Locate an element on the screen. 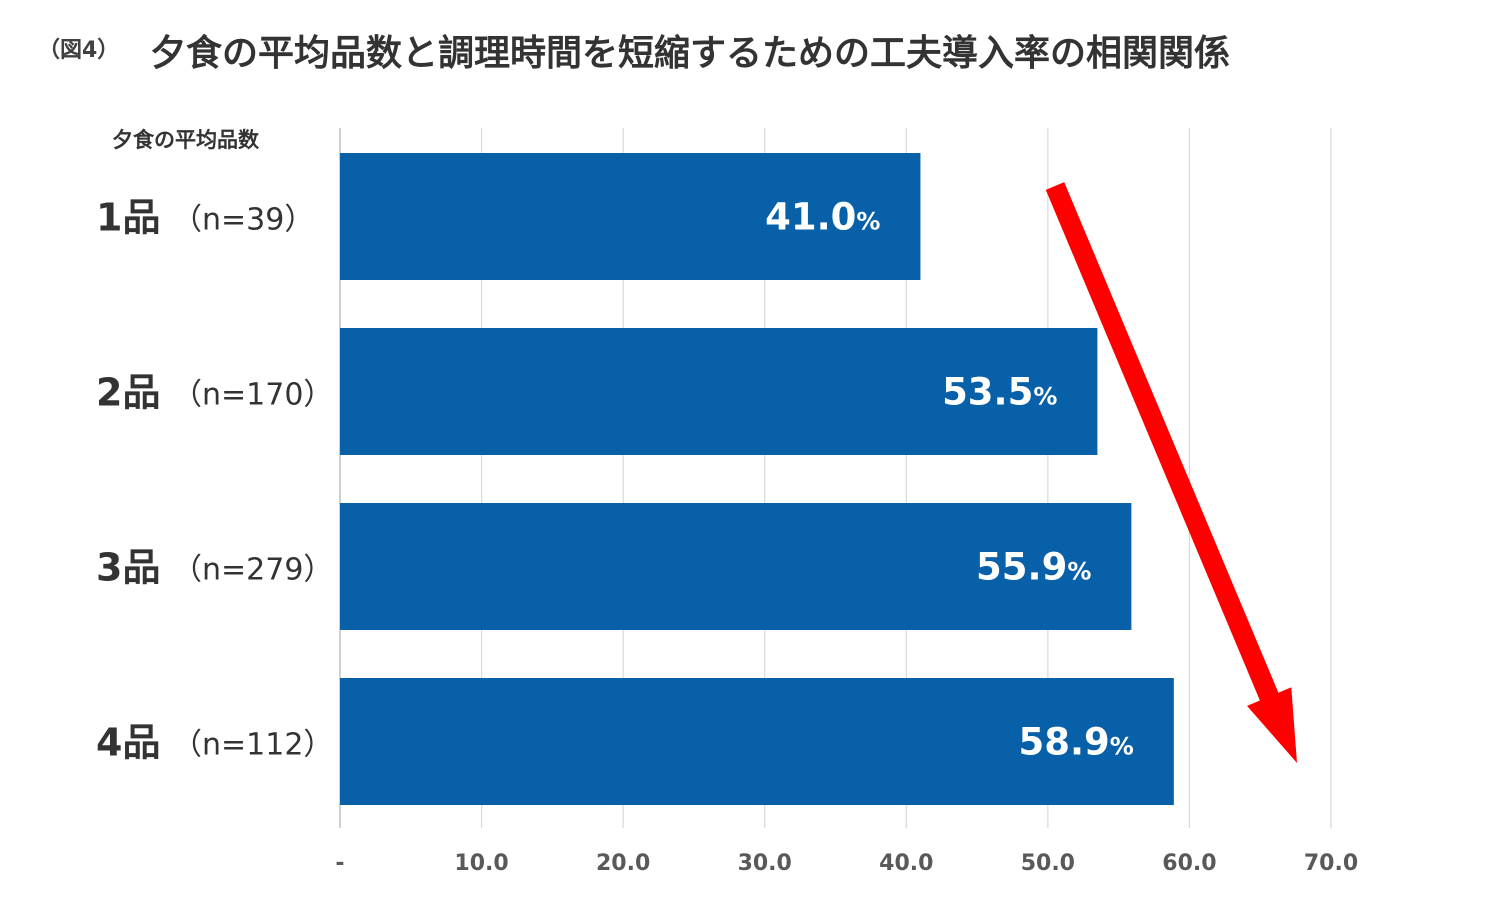 The image size is (1508, 916). category-sample-size: （n=112） is located at coordinates (252, 745).